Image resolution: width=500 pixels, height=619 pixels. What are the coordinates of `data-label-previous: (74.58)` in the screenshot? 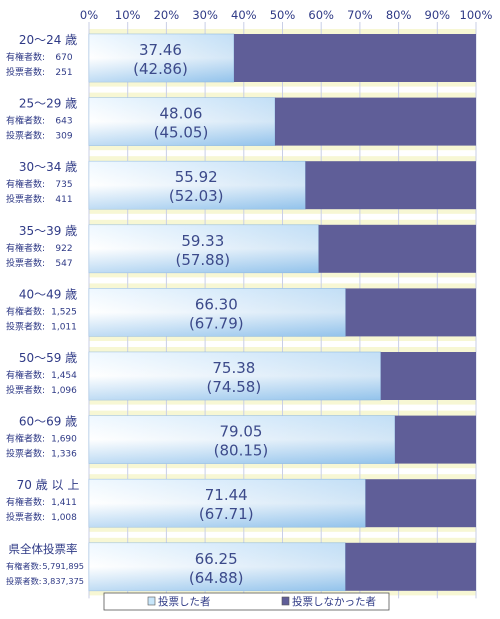 It's located at (234, 387).